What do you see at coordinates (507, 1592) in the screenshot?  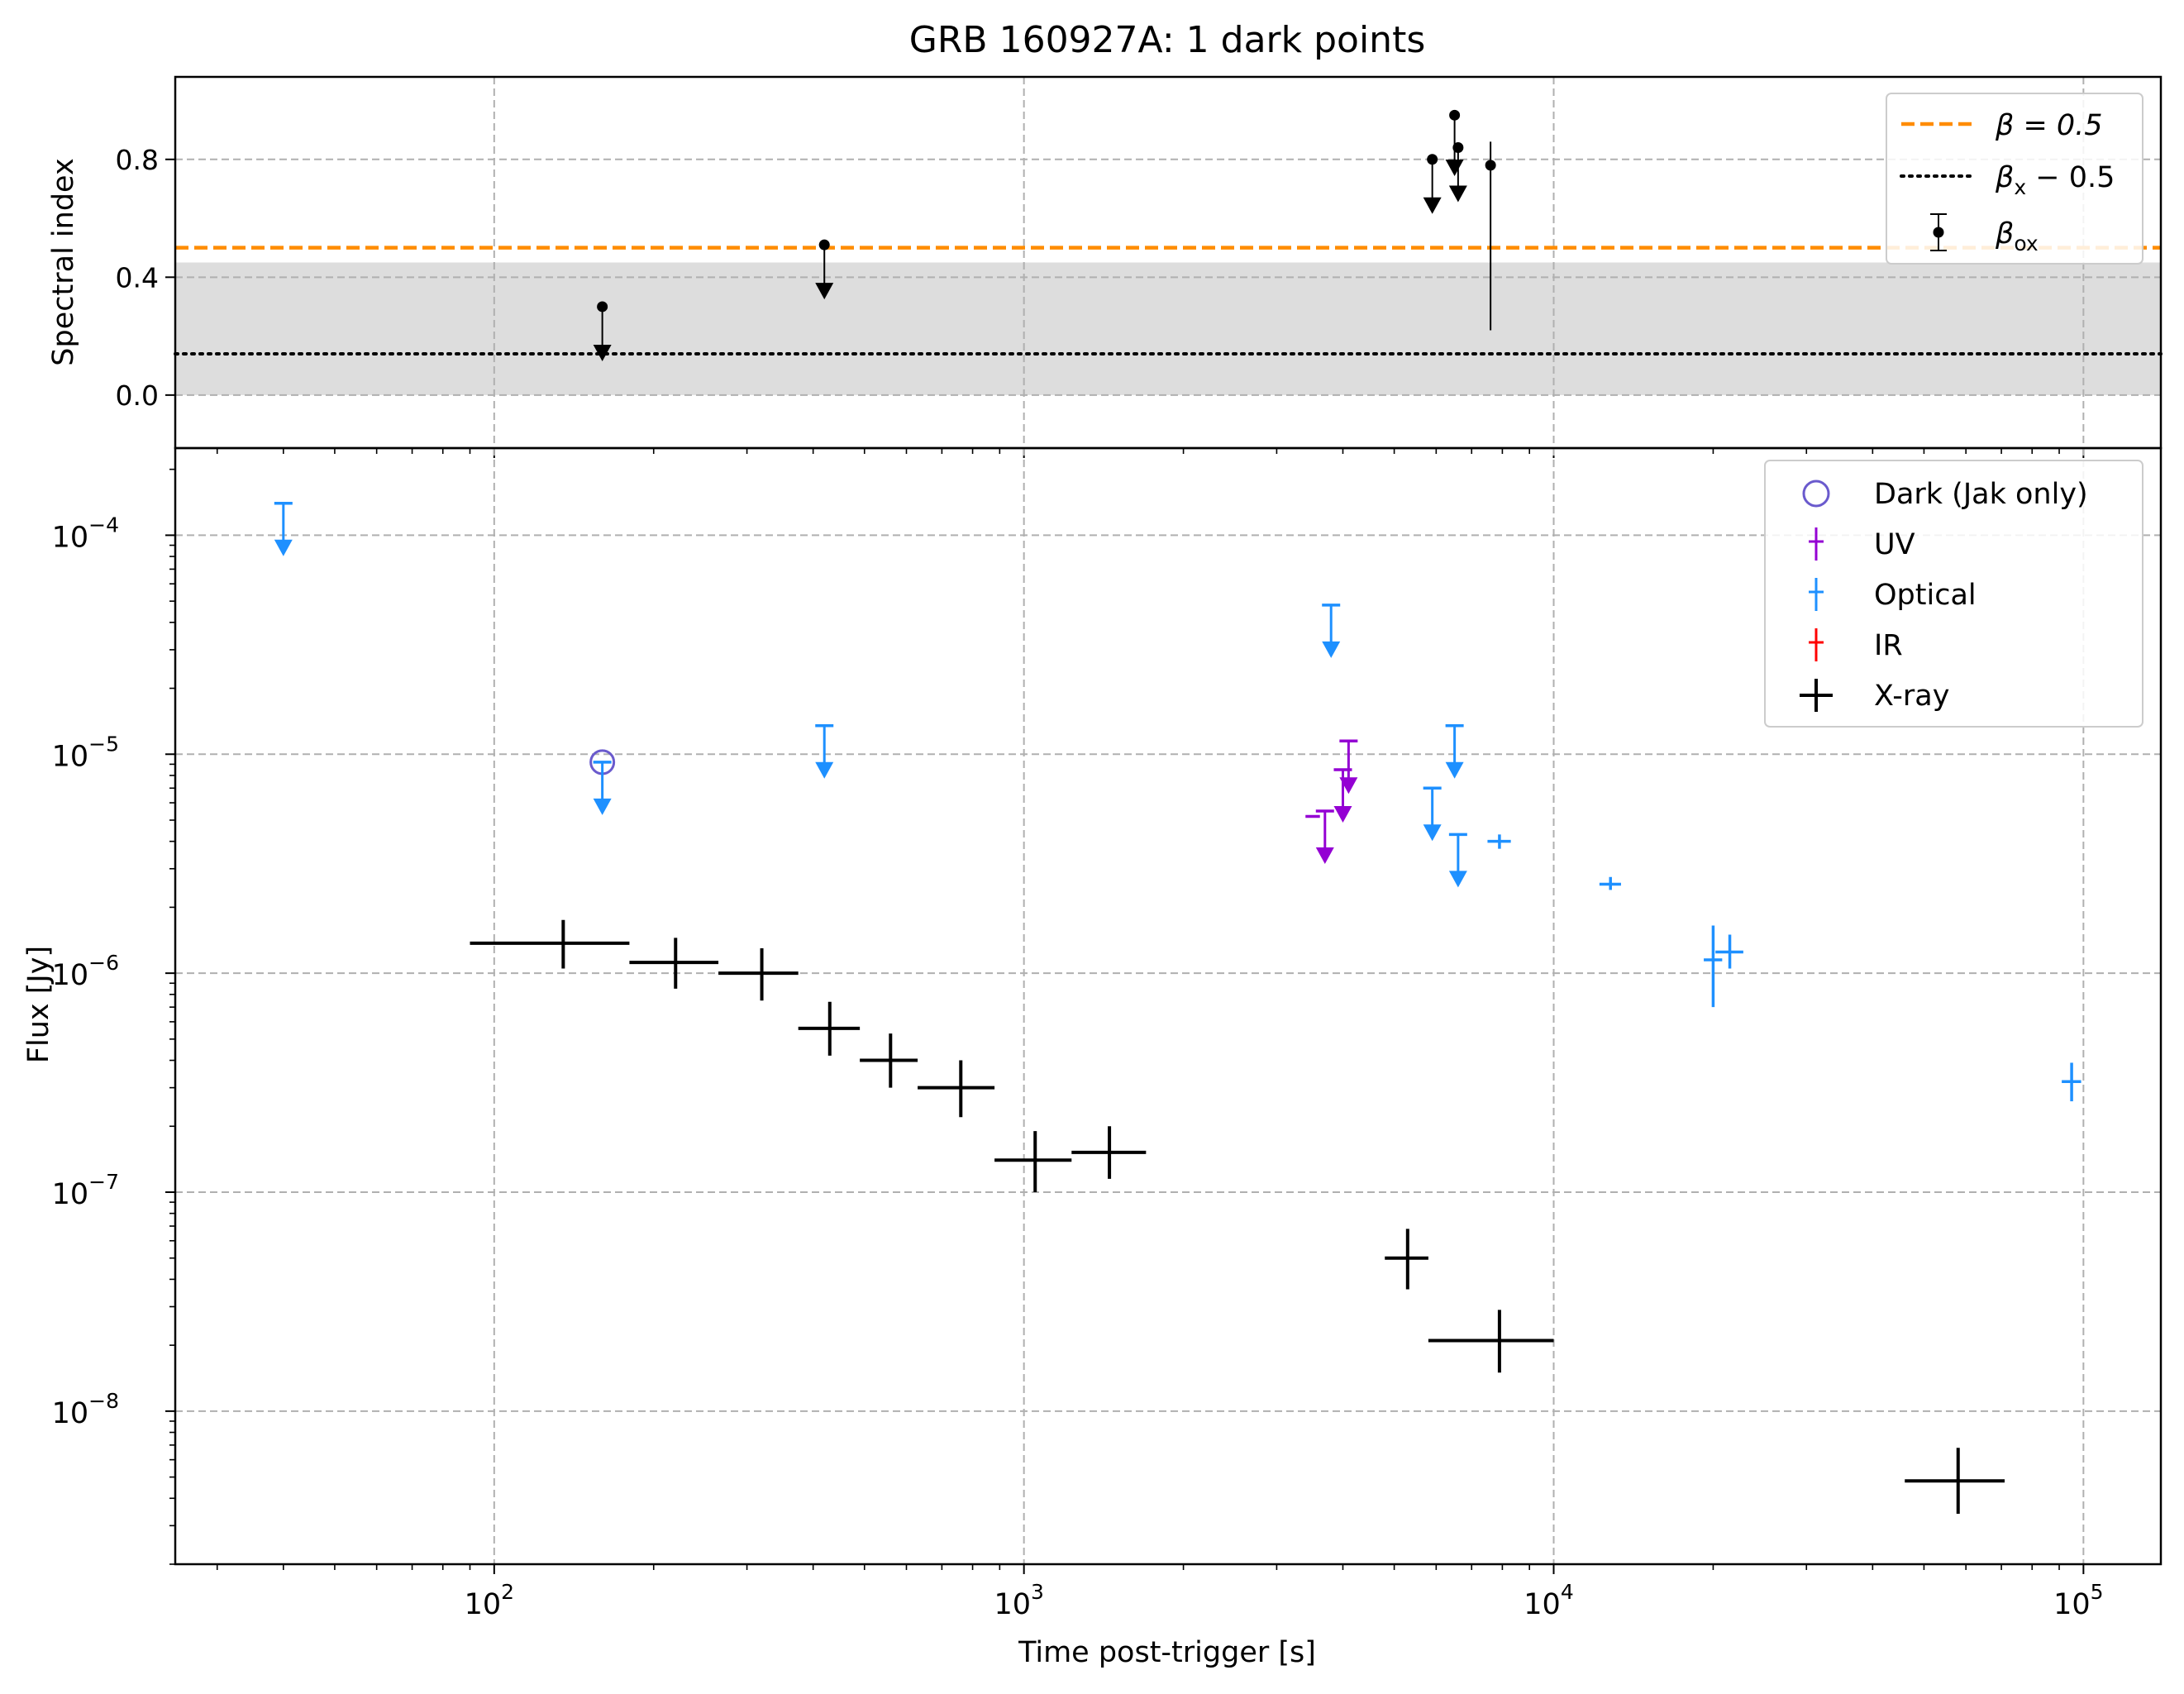 I see `x-tick-label-exponent: 2` at bounding box center [507, 1592].